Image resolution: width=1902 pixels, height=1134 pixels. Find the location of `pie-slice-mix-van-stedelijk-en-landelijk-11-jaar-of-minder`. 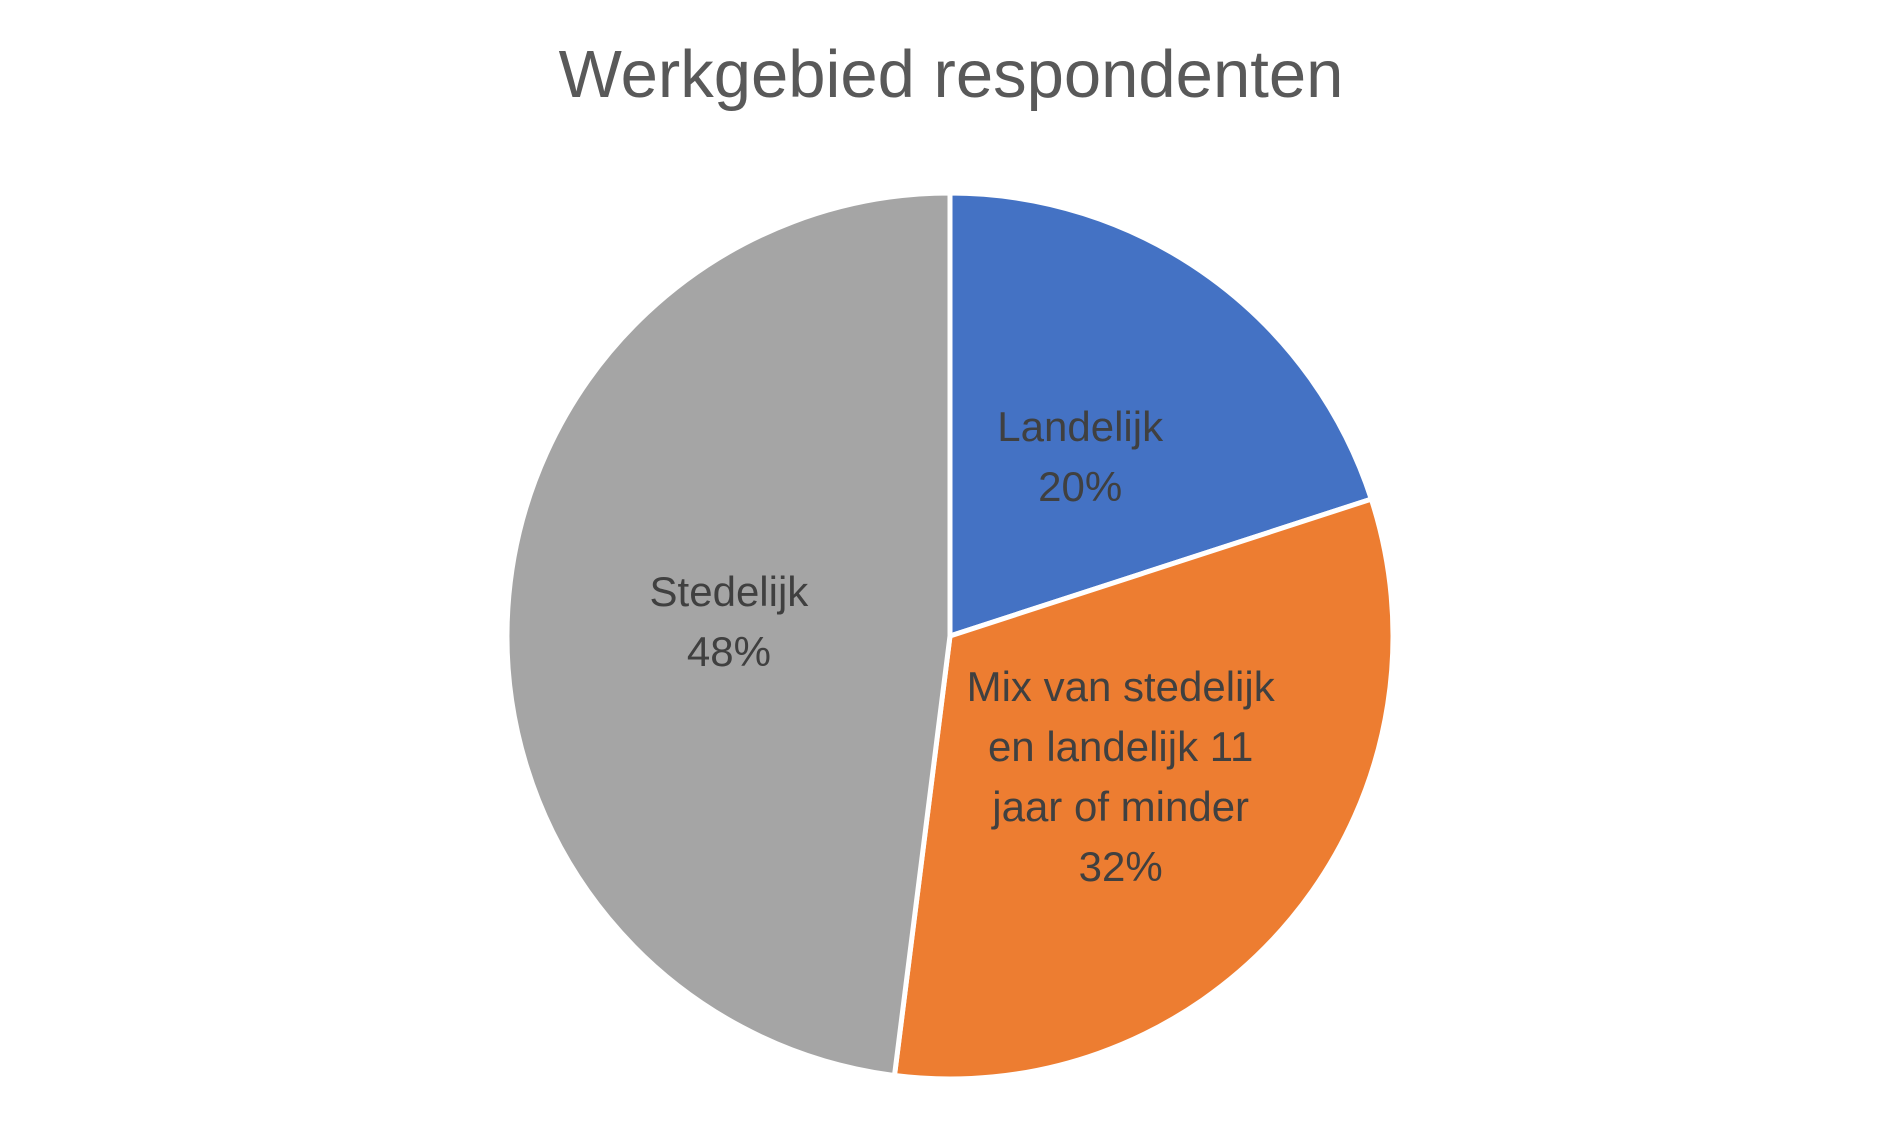

pie-slice-mix-van-stedelijk-en-landelijk-11-jaar-of-minder is located at coordinates (1143, 789).